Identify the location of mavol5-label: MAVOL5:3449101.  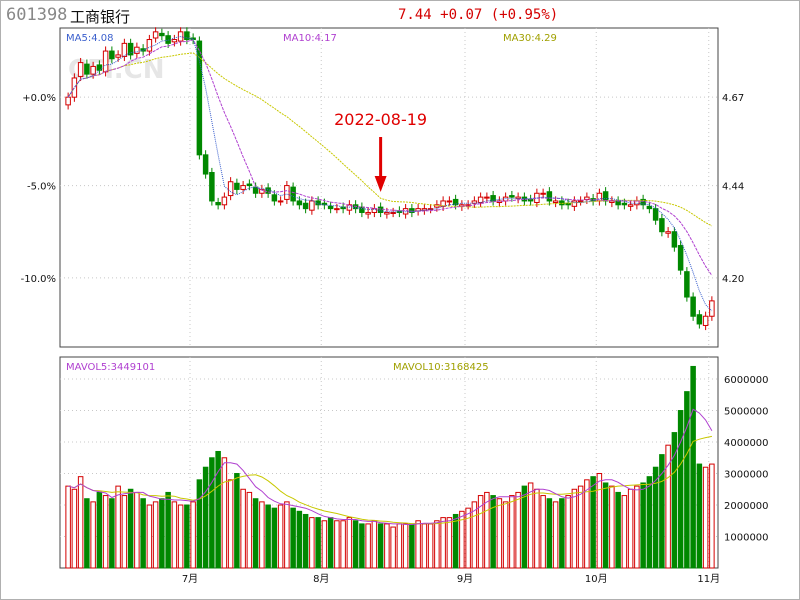
(110, 367).